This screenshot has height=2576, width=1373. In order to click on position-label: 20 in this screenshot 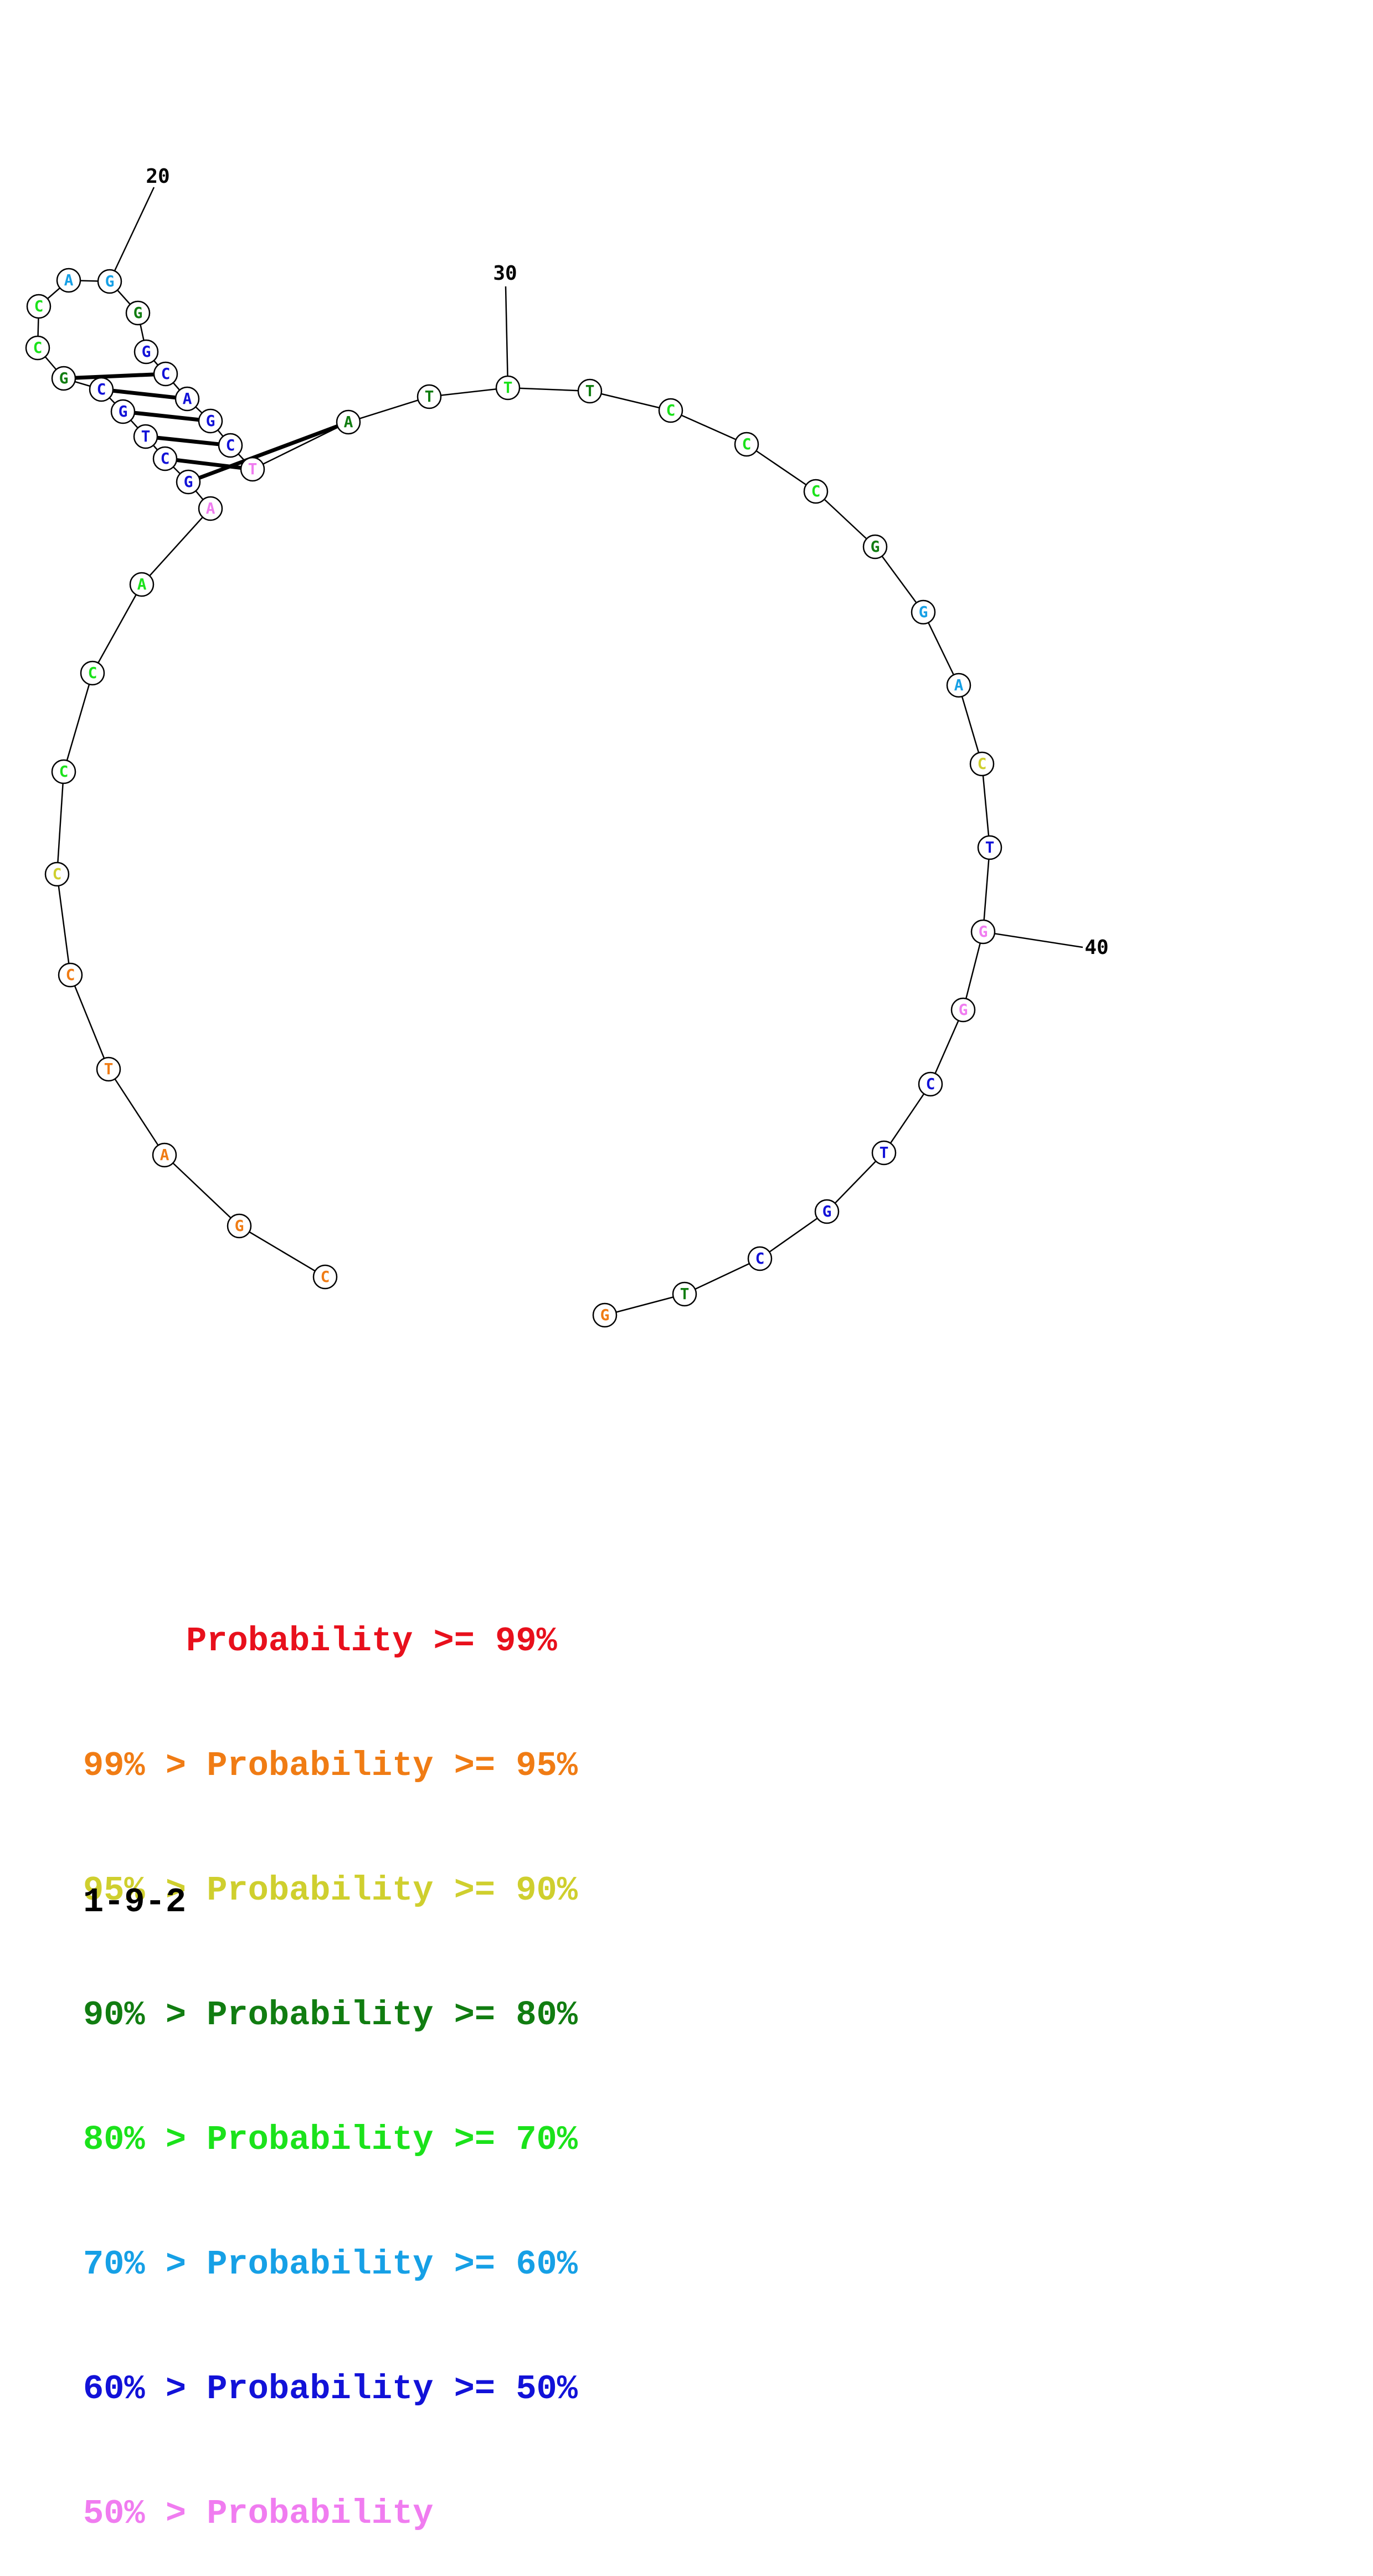, I will do `click(157, 176)`.